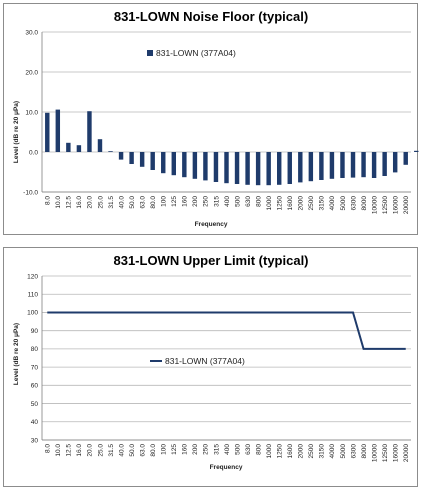 The image size is (423, 492). I want to click on chart-title: 831-LOWN Upper Limit (typical), so click(210, 260).